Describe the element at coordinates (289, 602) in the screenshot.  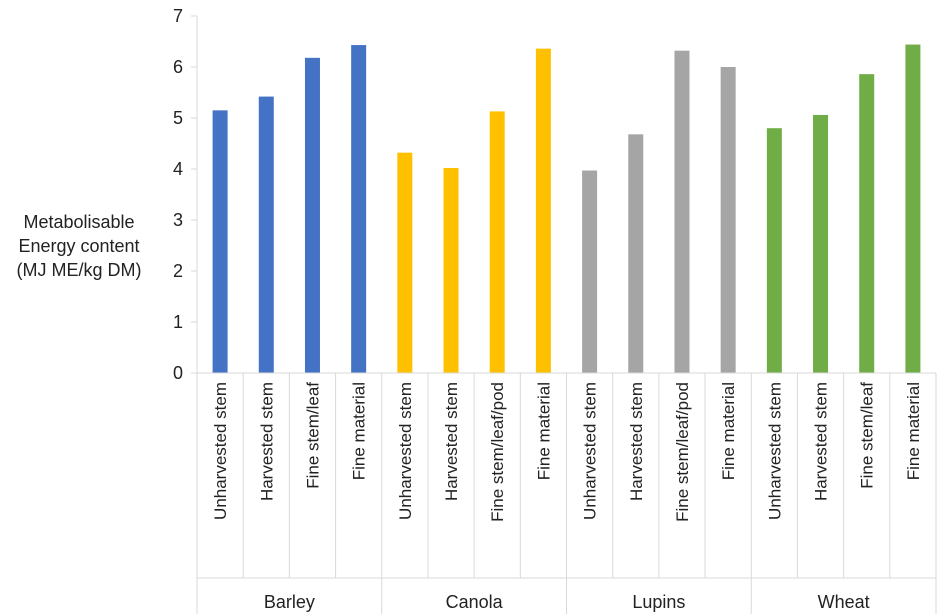
I see `group-label: Barley` at that location.